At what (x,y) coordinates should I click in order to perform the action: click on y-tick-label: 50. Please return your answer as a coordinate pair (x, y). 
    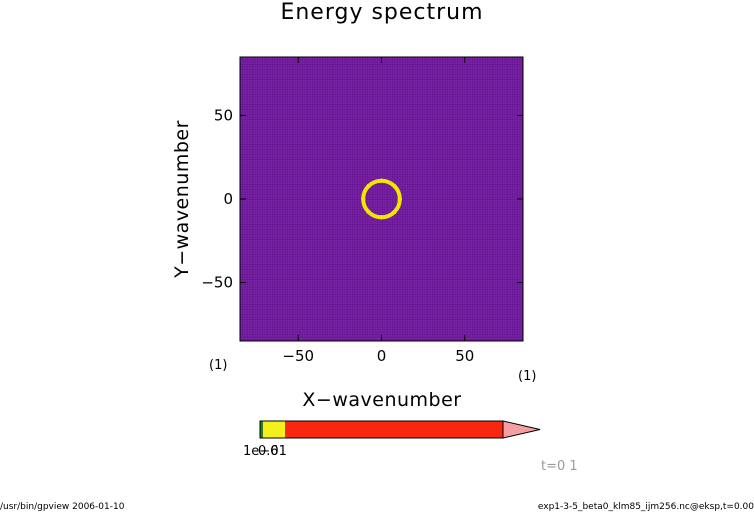
    Looking at the image, I should click on (223, 115).